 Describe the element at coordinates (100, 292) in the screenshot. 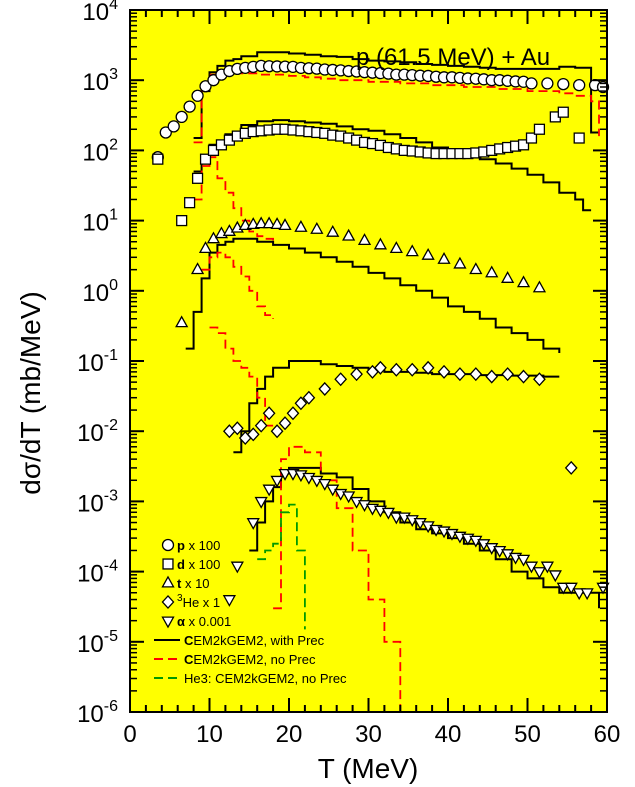

I see `y-tick-label: 10⁰` at that location.